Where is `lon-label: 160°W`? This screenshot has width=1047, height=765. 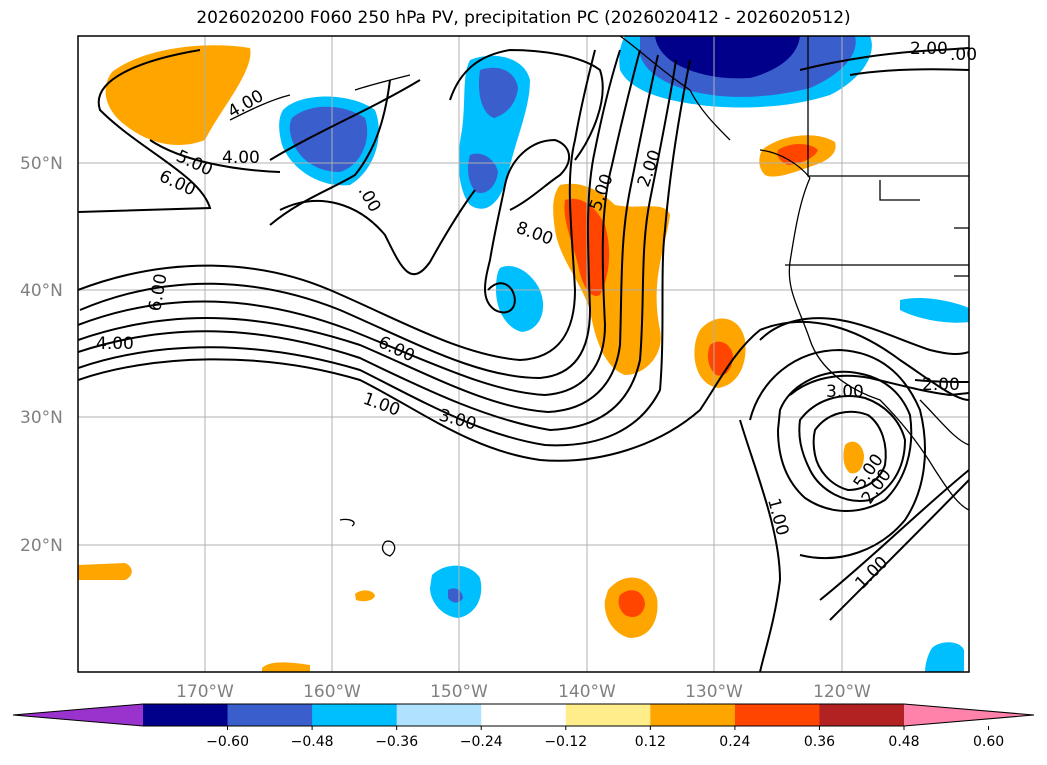
lon-label: 160°W is located at coordinates (332, 692).